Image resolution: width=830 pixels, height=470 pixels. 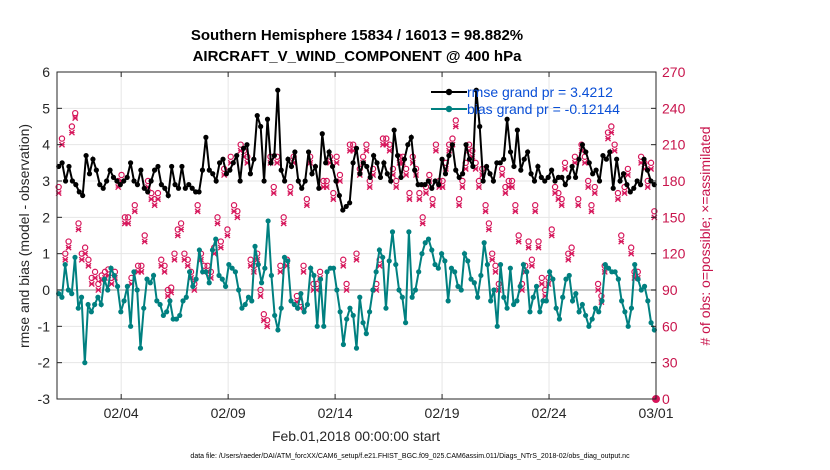 I want to click on y-right-tick-label: 270, so click(x=674, y=72).